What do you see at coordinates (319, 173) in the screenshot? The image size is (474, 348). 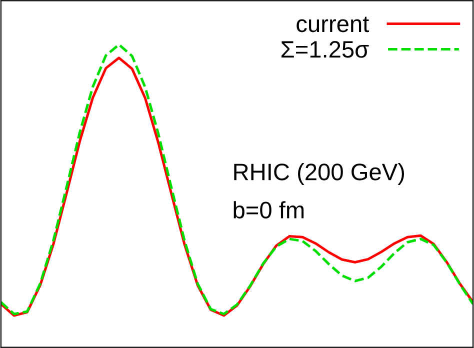 I see `annotation: RHIC (200 GeV)` at bounding box center [319, 173].